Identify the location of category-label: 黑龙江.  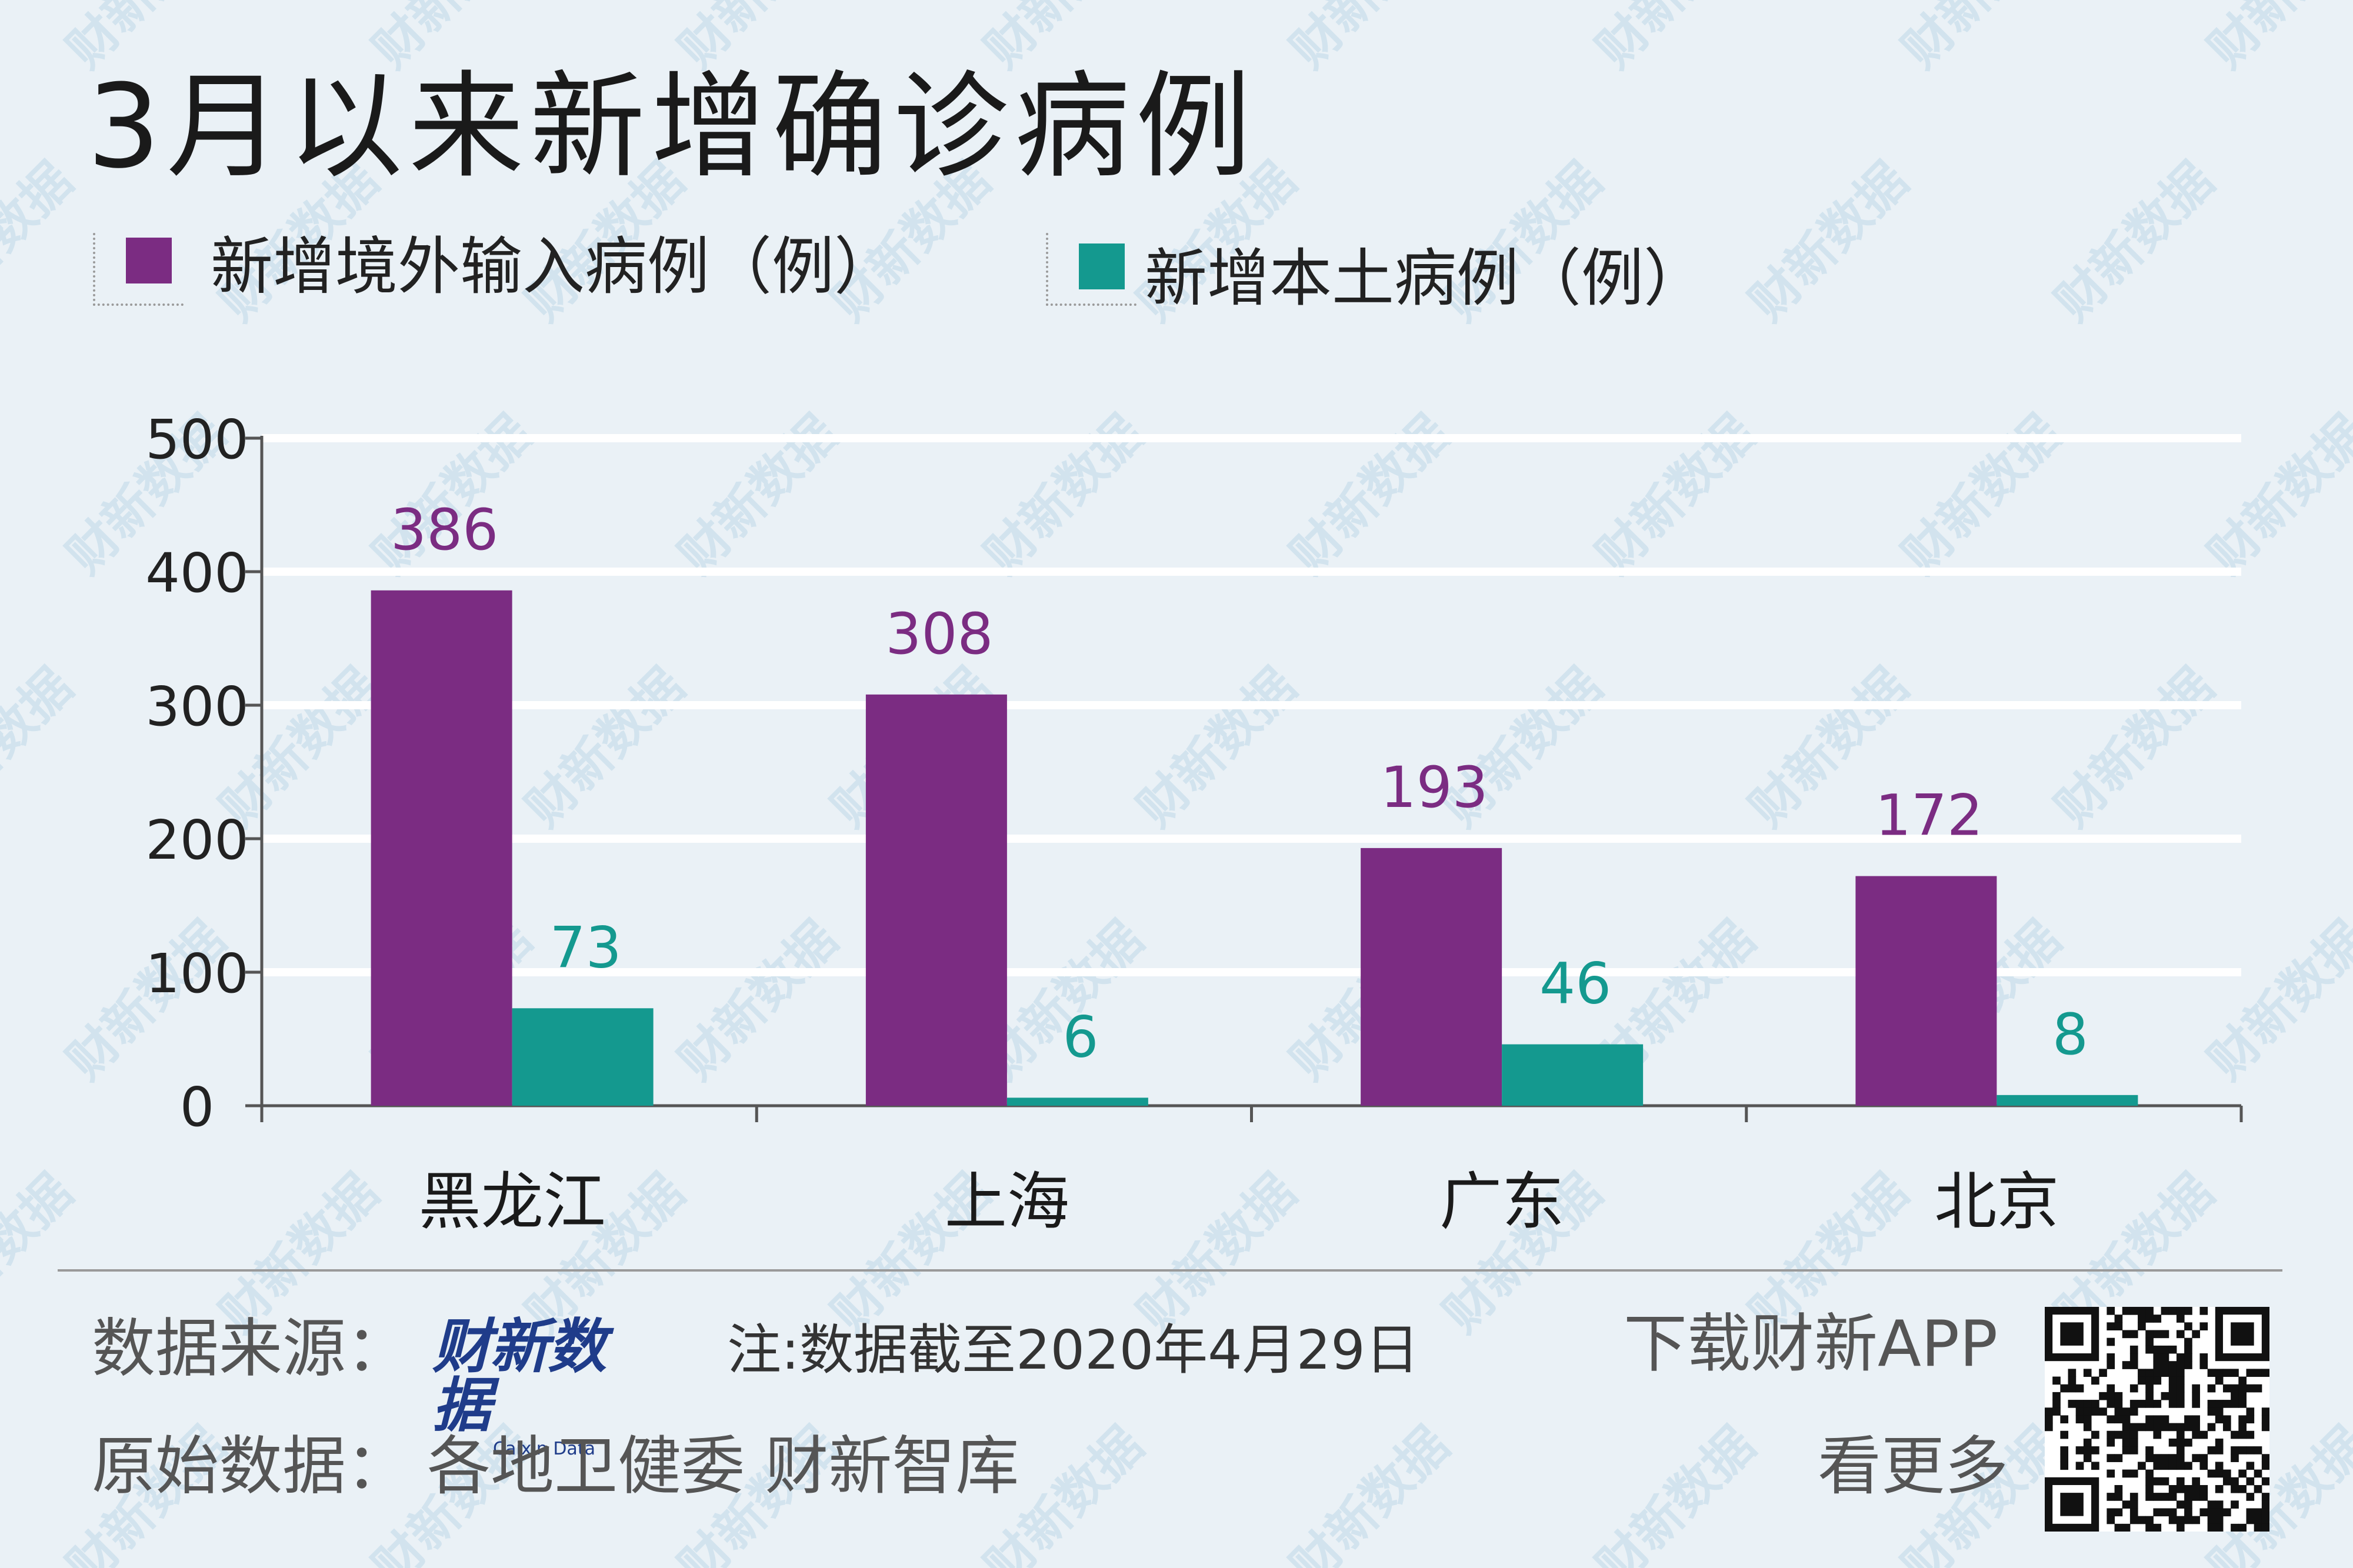
(512, 1202).